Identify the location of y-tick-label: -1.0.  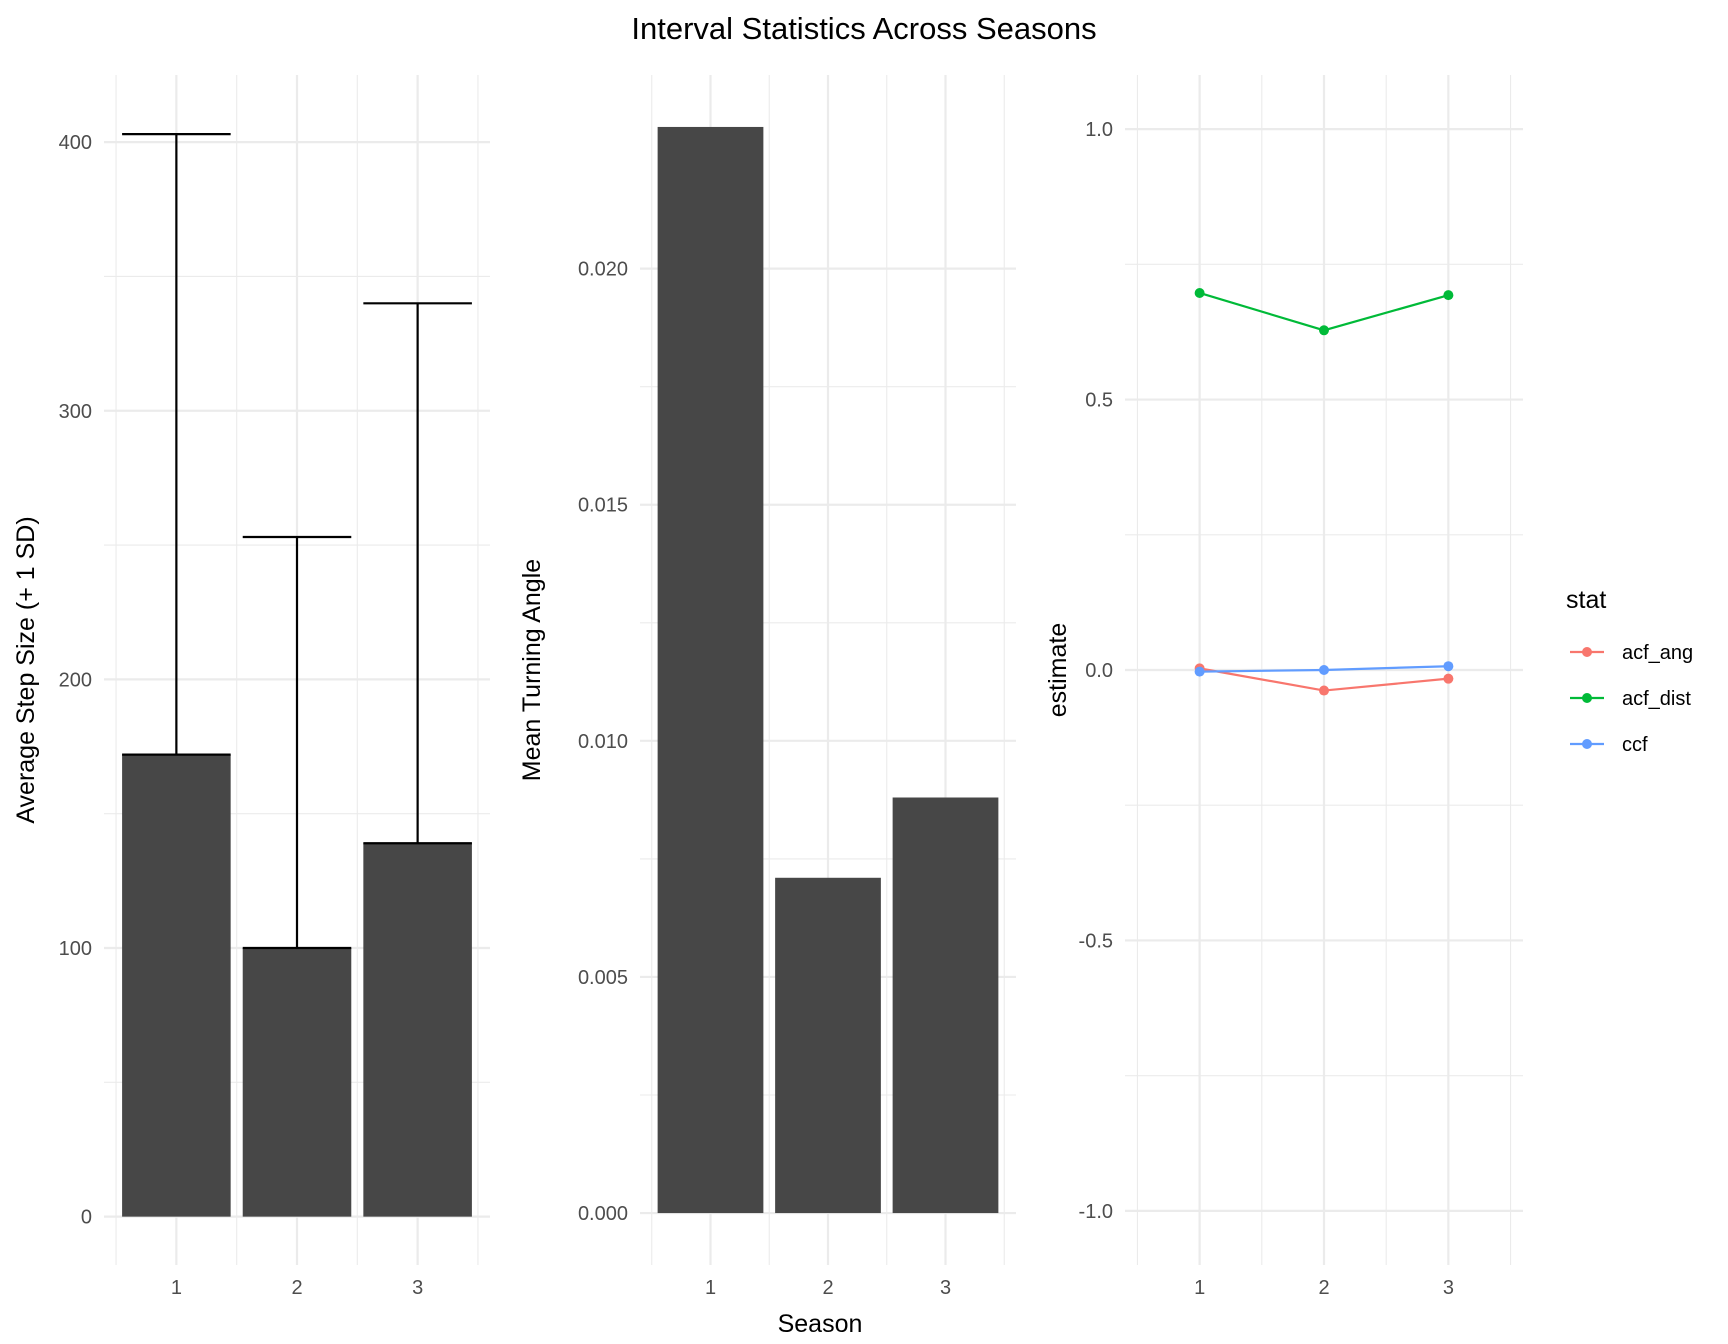
(1096, 1212).